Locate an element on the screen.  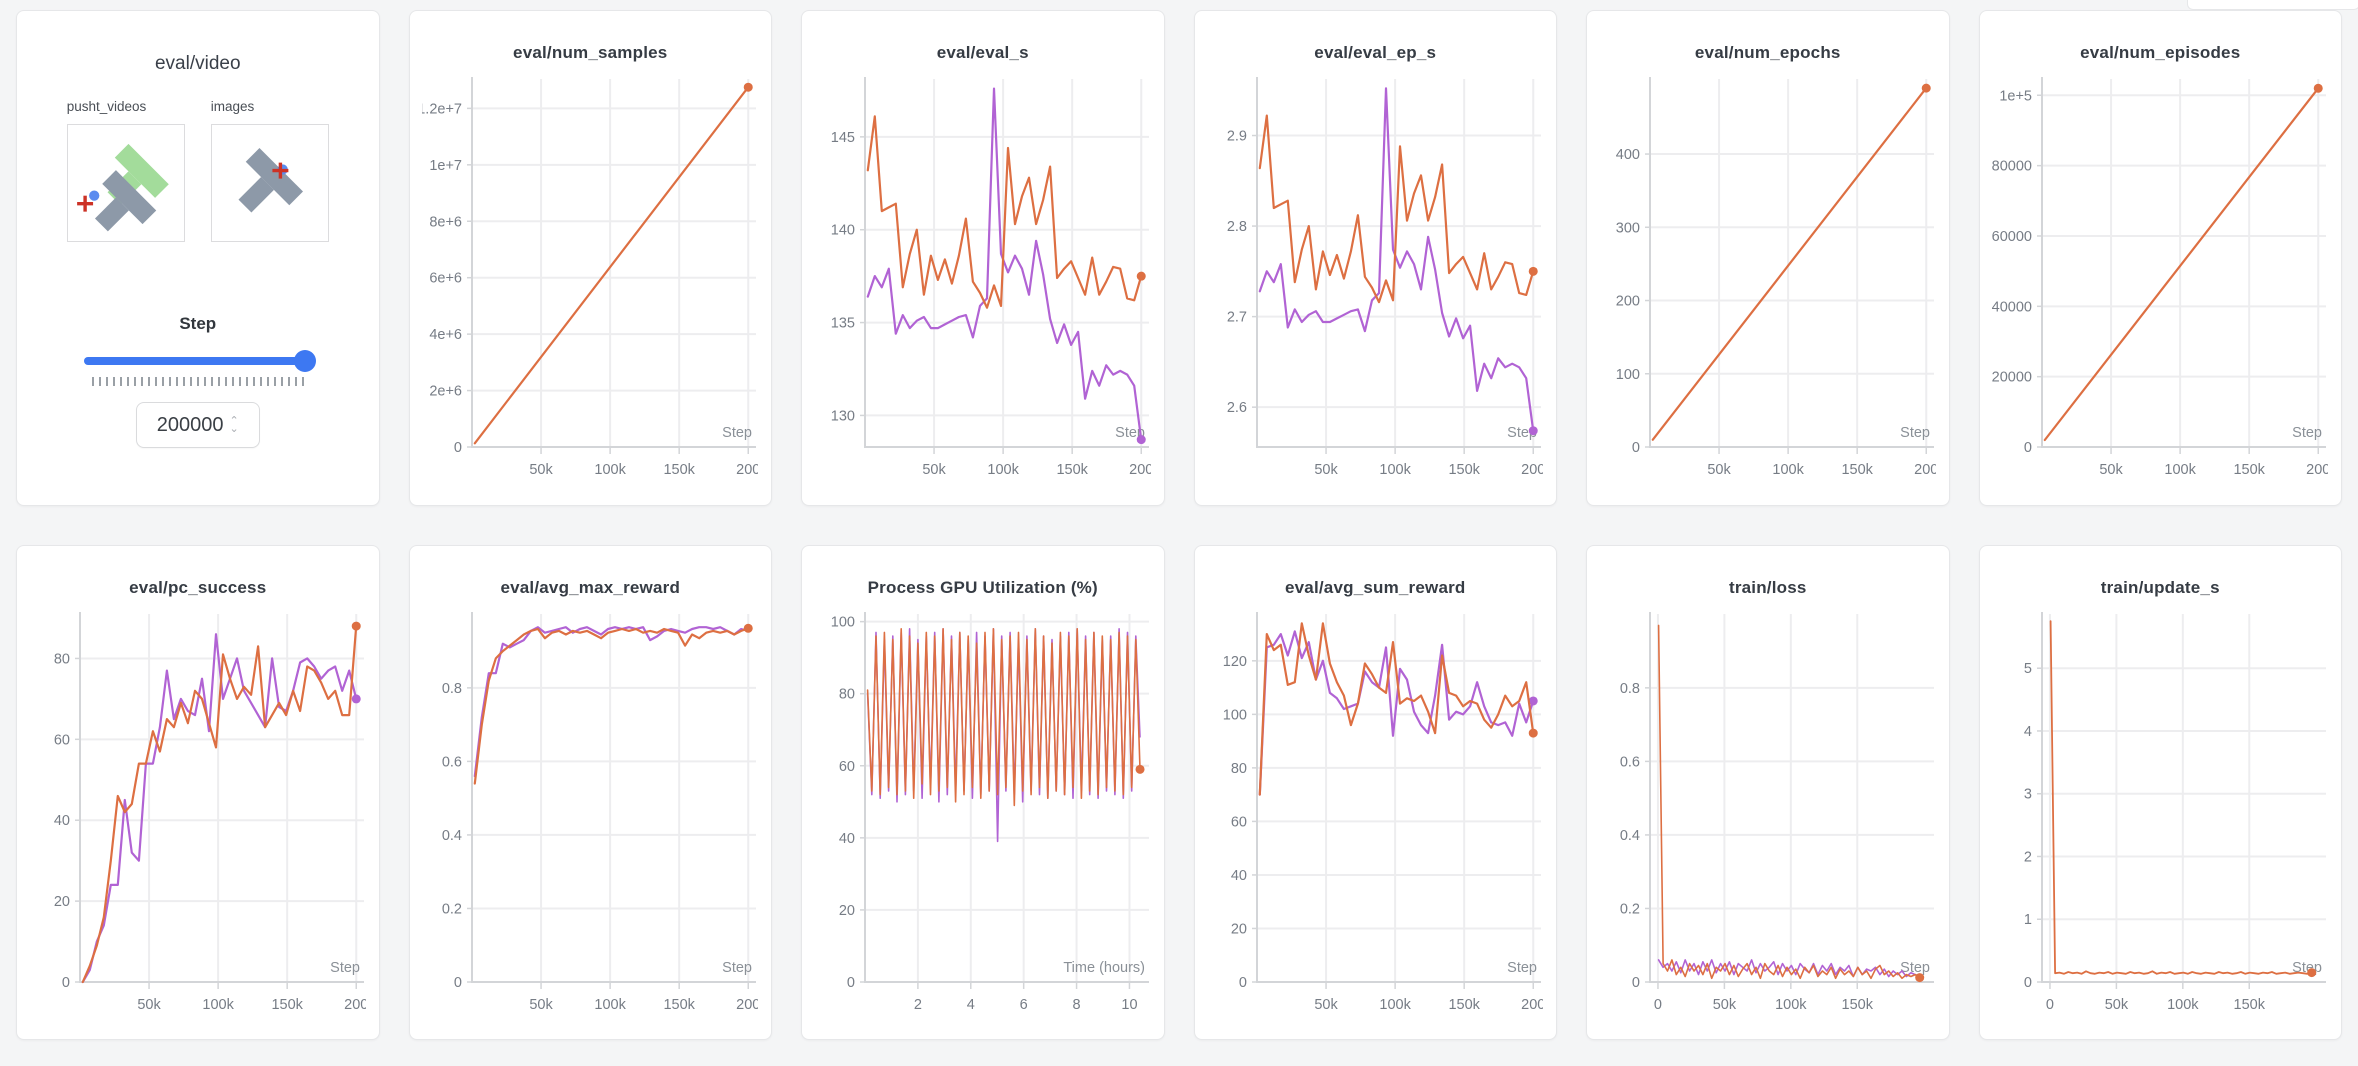
chart-plot-area: 0 20 40 60 80 100 120 50k 100k 150k 200 Step is located at coordinates (1376, 822).